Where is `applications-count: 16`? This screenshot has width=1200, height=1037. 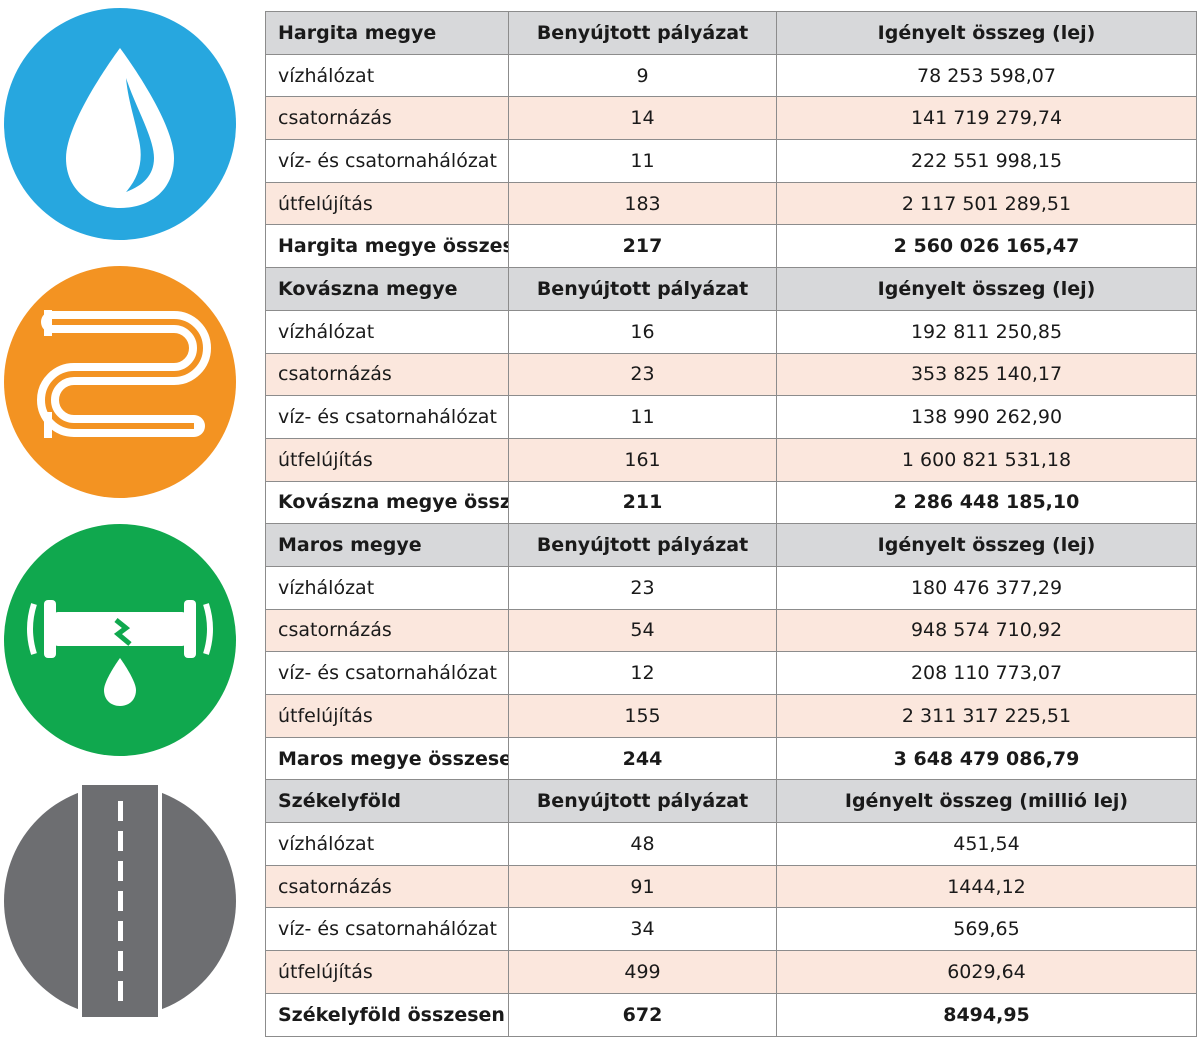 applications-count: 16 is located at coordinates (642, 331).